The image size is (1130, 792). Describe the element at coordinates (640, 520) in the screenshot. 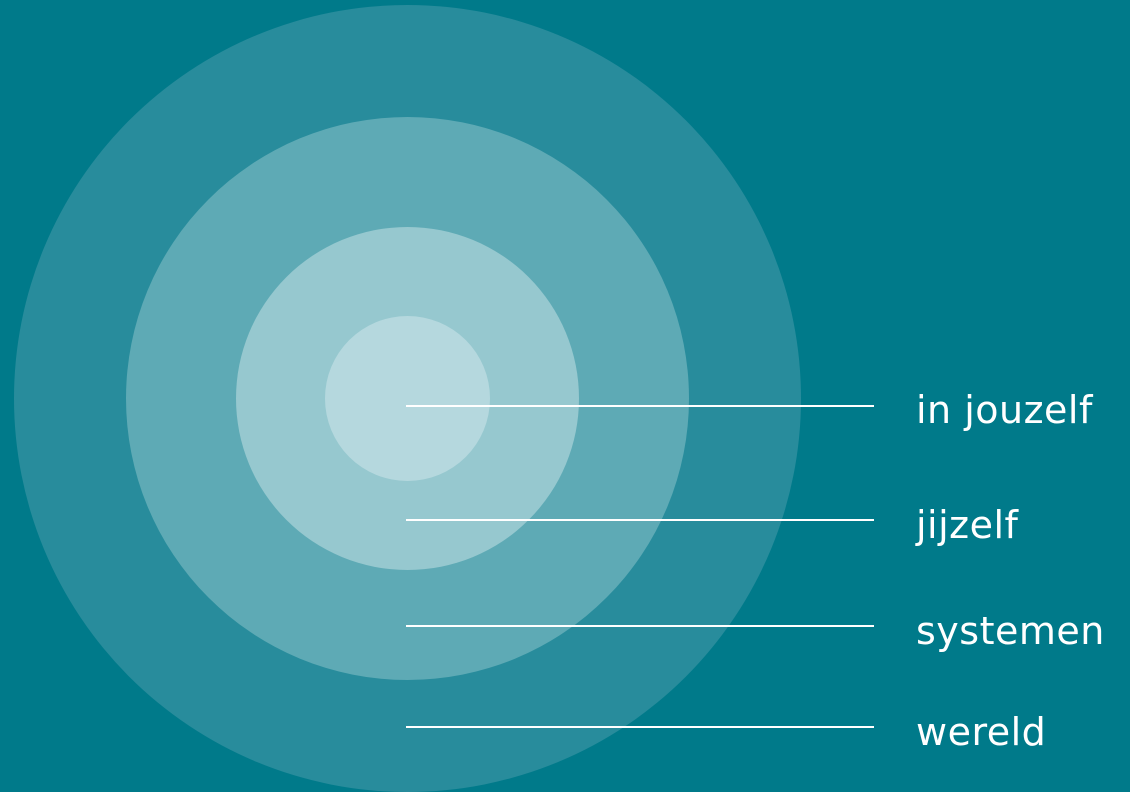

I see `leader-line-jijzelf` at that location.